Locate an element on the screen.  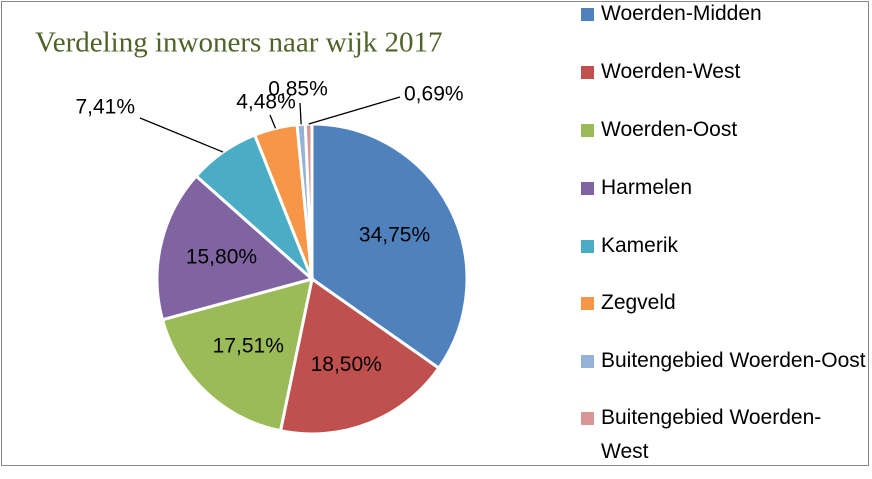
data-label: 17,51% is located at coordinates (248, 345).